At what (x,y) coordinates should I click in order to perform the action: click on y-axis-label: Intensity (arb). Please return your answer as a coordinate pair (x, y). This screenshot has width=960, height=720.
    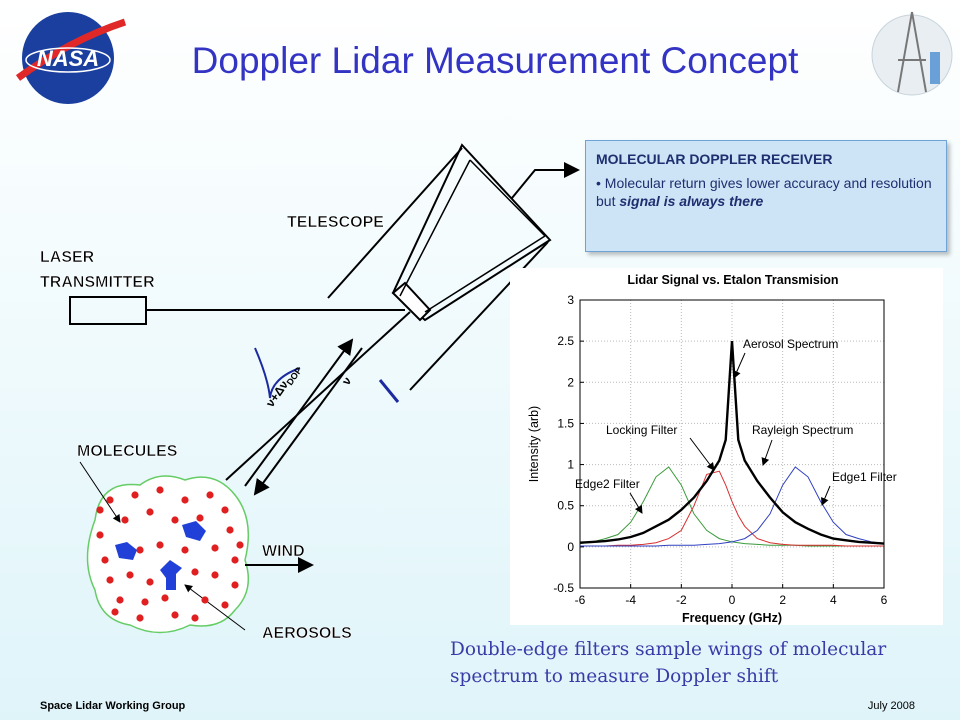
    Looking at the image, I should click on (534, 444).